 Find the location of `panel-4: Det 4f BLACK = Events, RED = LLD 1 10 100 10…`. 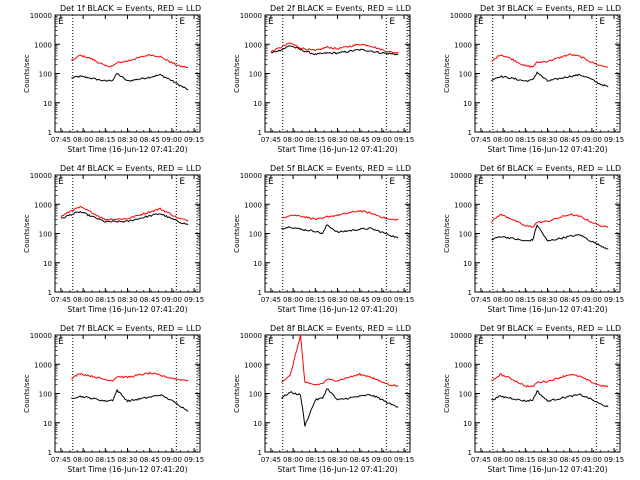

panel-4: Det 4f BLACK = Events, RED = LLD 1 10 100 10… is located at coordinates (113, 239).